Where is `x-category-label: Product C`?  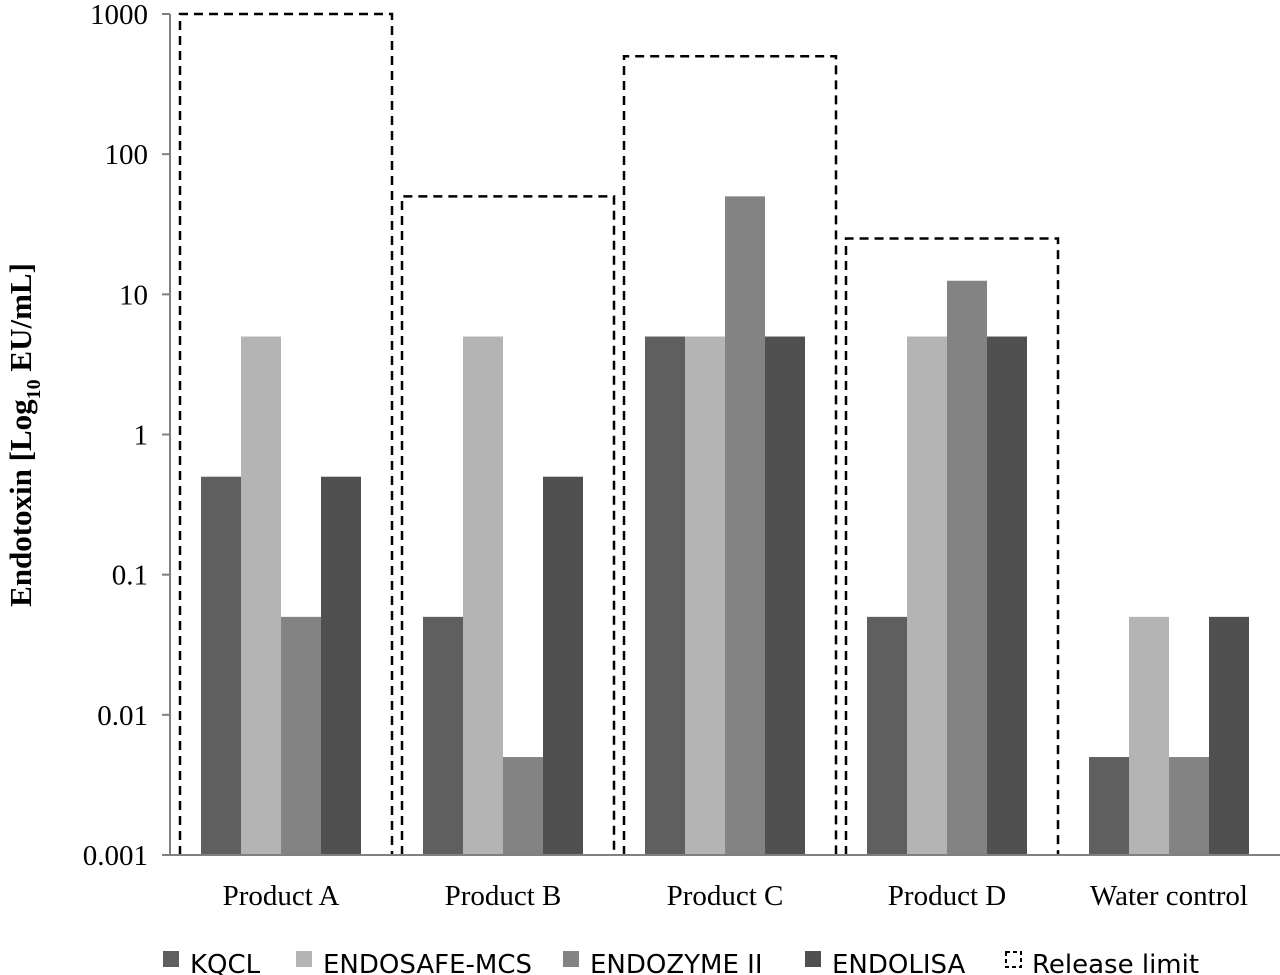
x-category-label: Product C is located at coordinates (725, 896).